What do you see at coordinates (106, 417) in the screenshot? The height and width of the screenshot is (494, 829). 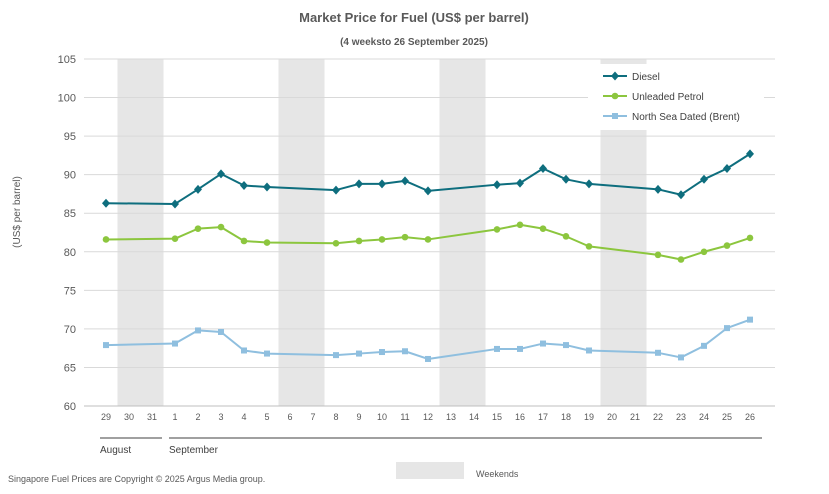 I see `x-tick-label: 29` at bounding box center [106, 417].